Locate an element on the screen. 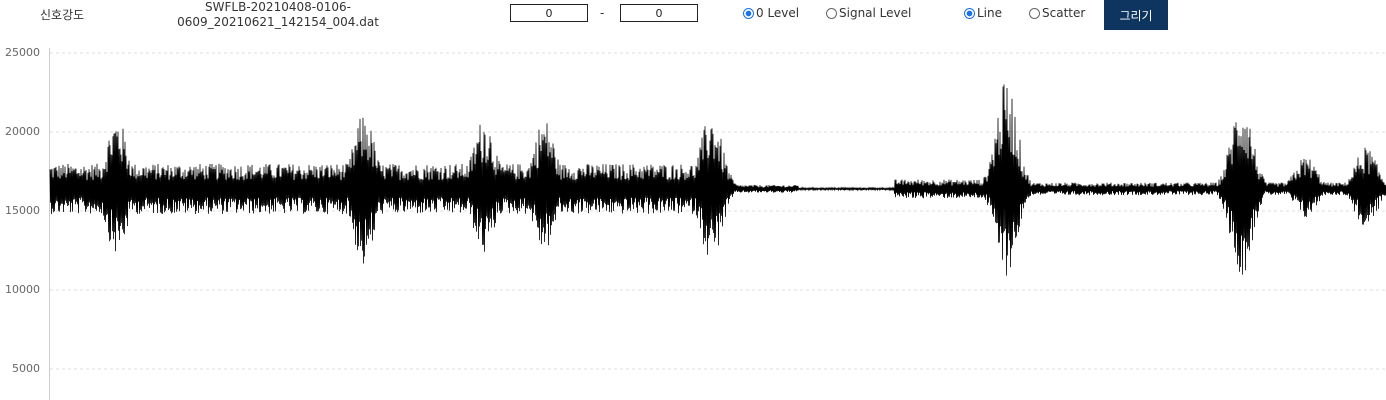  y-tick-label: 10000 is located at coordinates (22, 289).